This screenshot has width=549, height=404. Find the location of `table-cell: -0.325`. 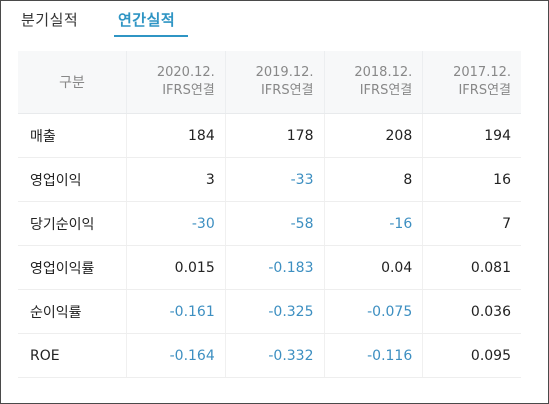

table-cell: -0.325 is located at coordinates (274, 311).